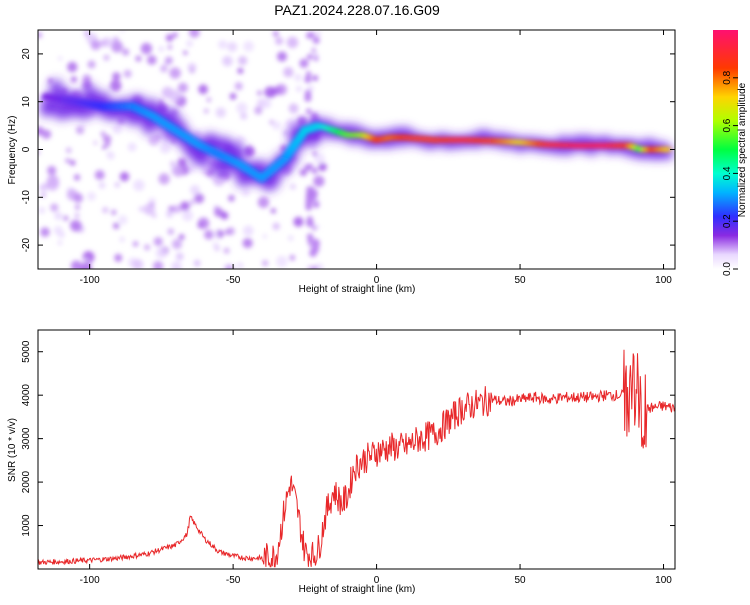 Image resolution: width=750 pixels, height=605 pixels. What do you see at coordinates (233, 280) in the screenshot?
I see `x-tick-label: -50` at bounding box center [233, 280].